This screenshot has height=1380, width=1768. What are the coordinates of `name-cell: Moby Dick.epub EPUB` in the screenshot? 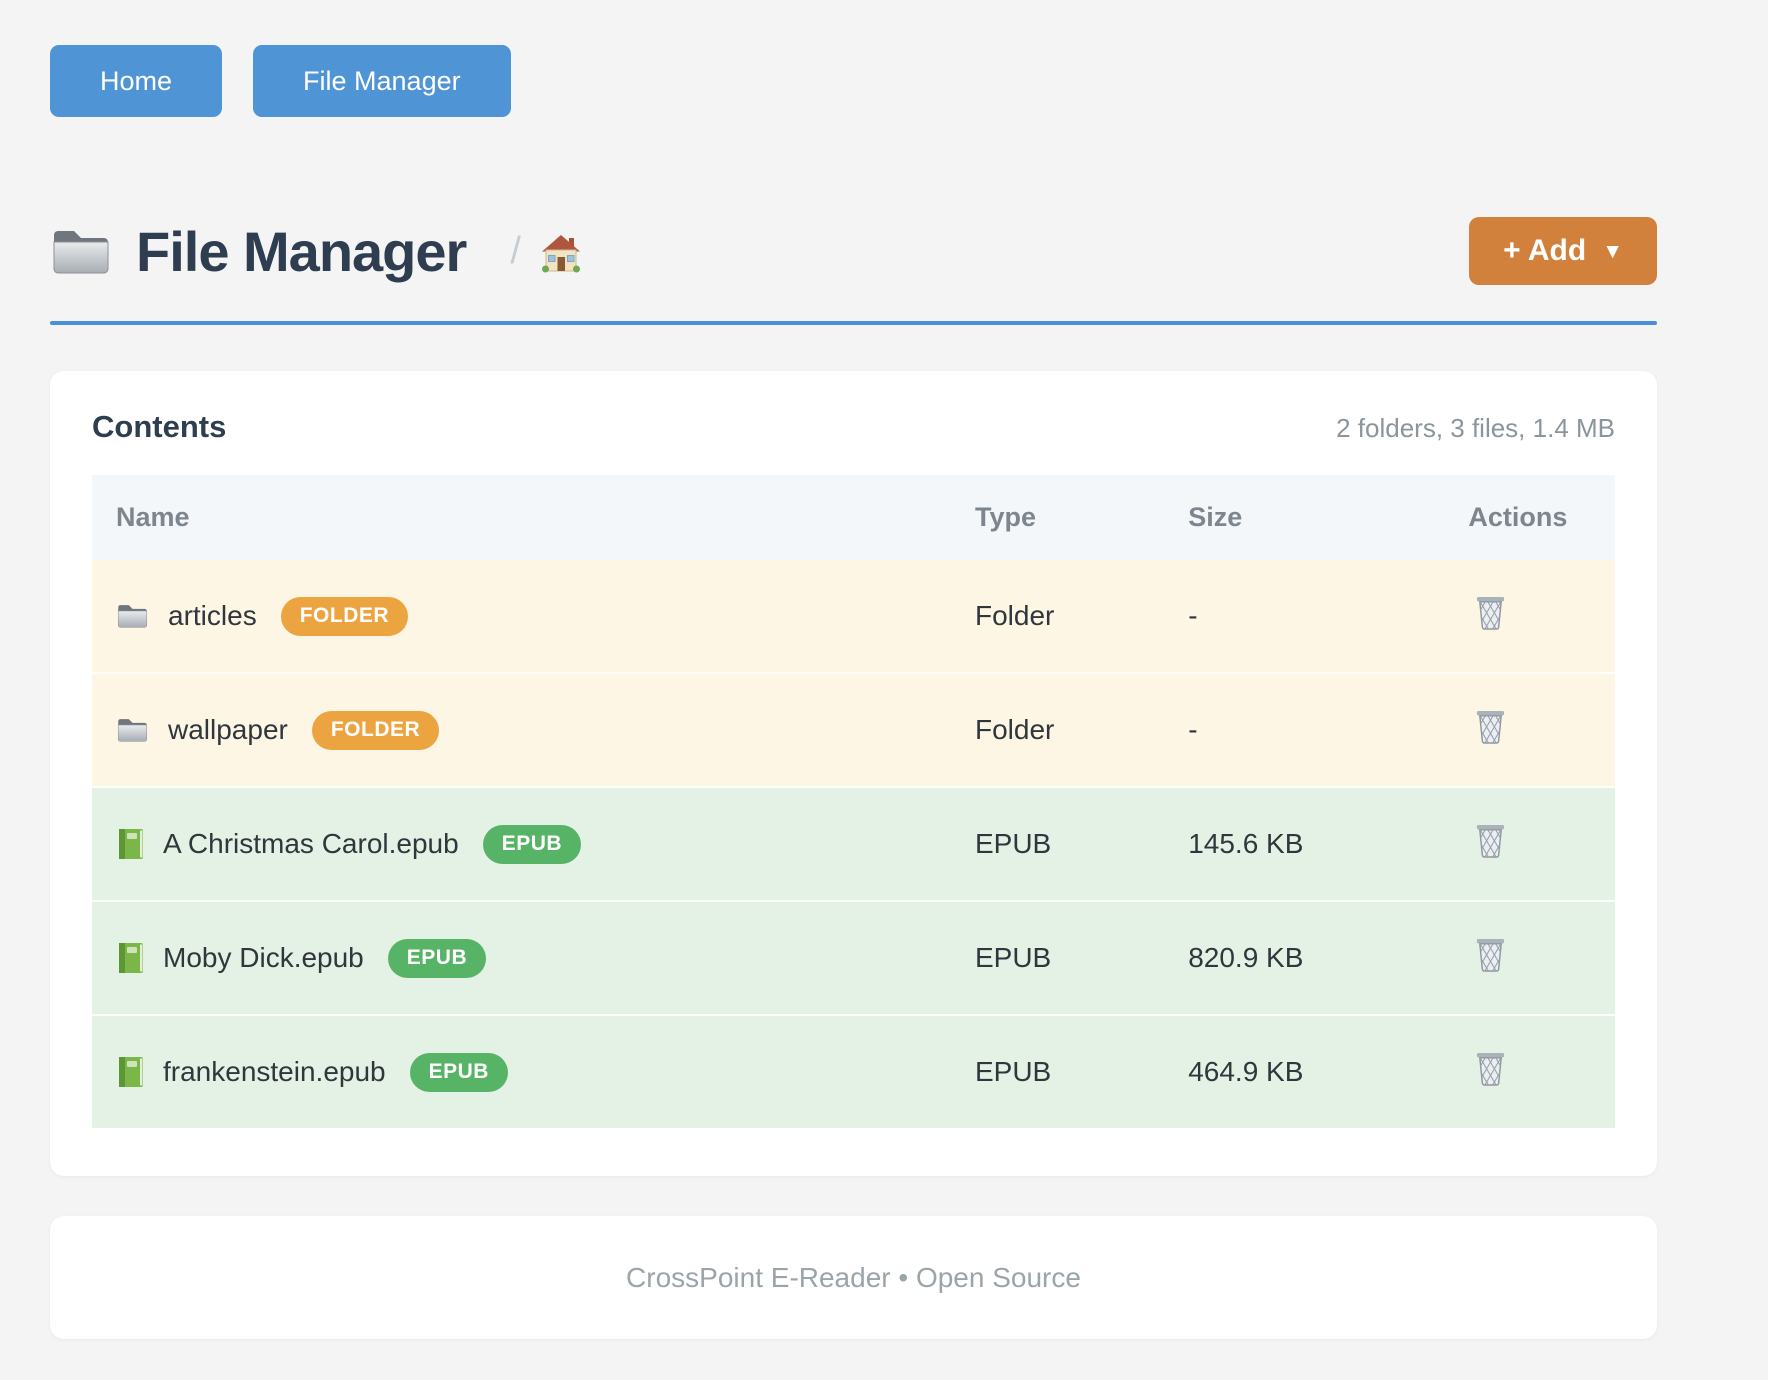 It's located at (521, 958).